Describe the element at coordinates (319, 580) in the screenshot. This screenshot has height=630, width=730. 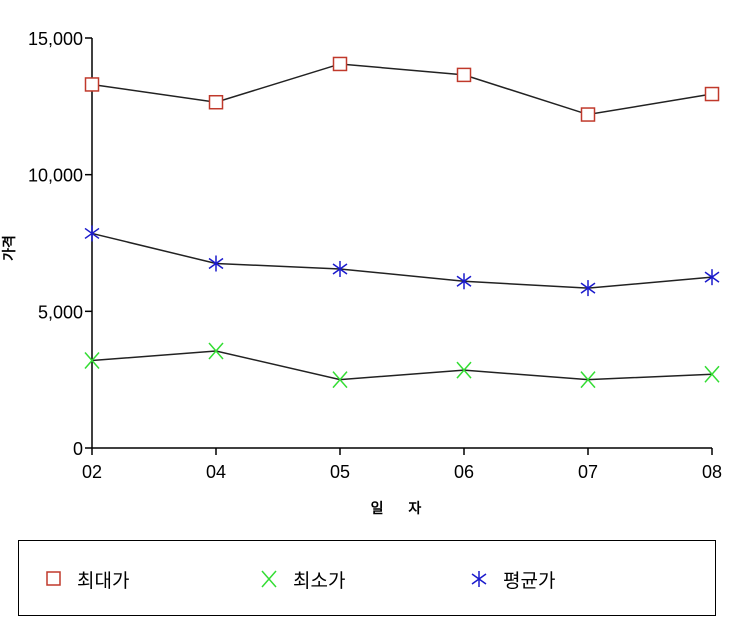
I see `legend-label-min: 최소가` at that location.